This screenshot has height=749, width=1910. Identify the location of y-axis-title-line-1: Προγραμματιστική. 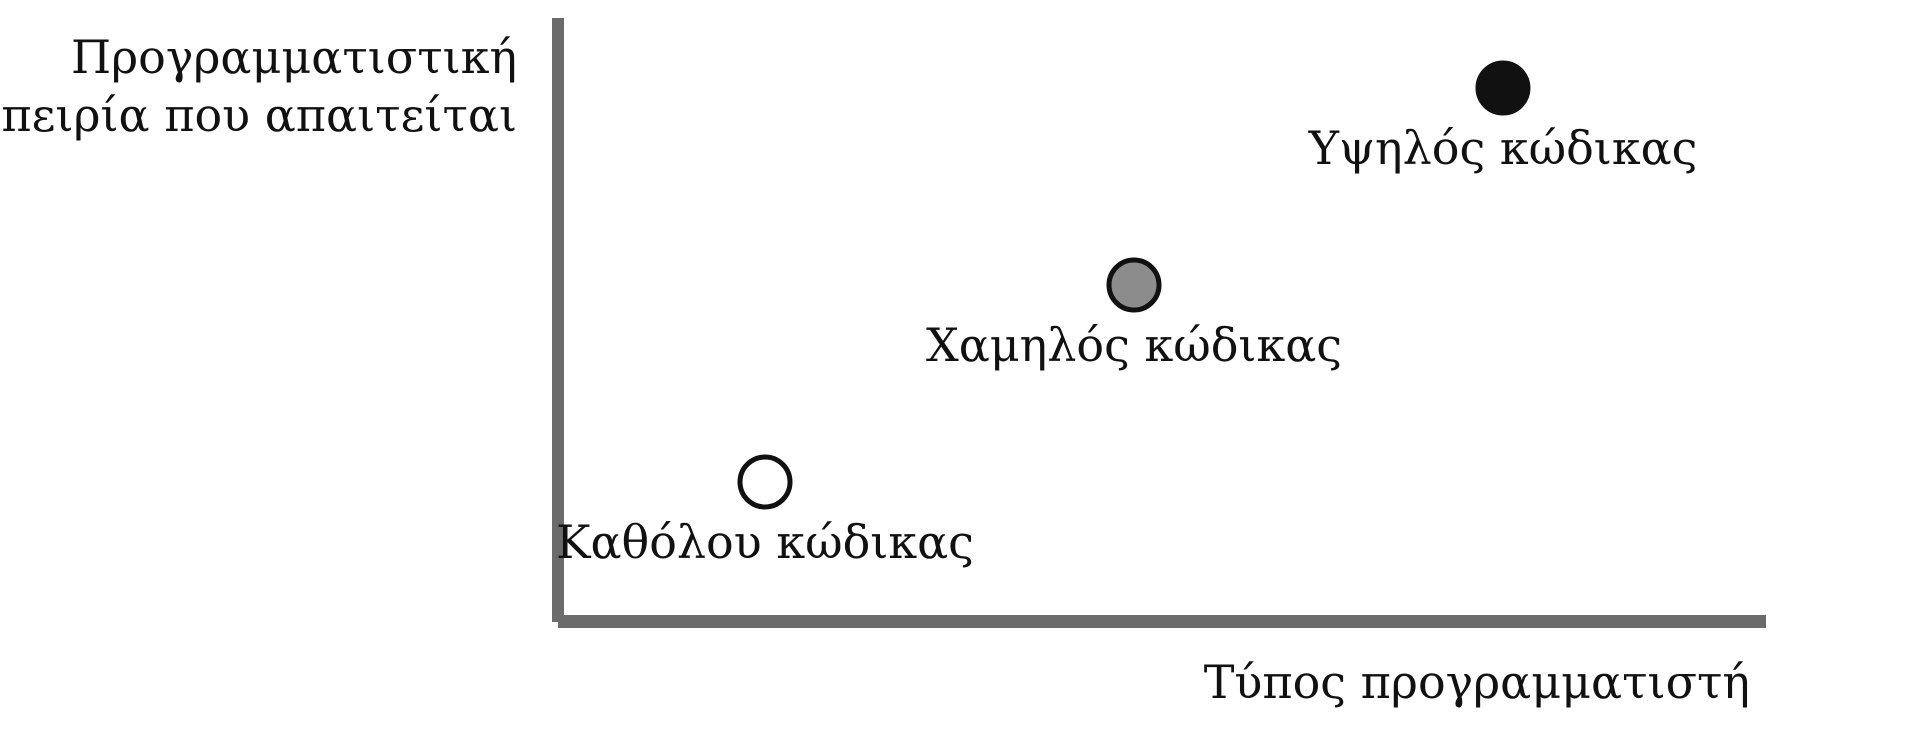
(294, 57).